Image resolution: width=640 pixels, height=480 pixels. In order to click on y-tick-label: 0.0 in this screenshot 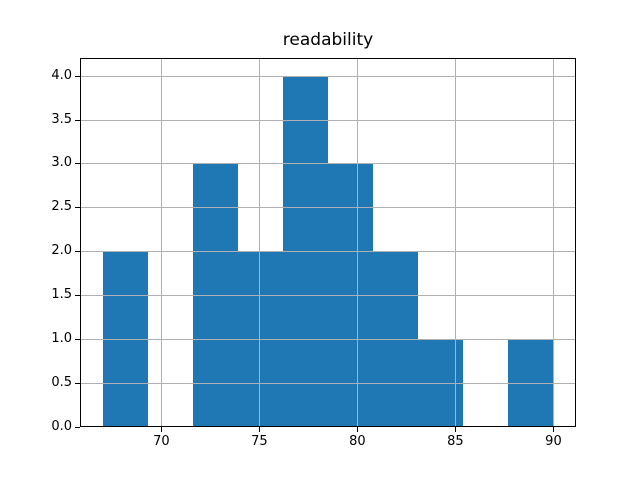, I will do `click(61, 426)`.